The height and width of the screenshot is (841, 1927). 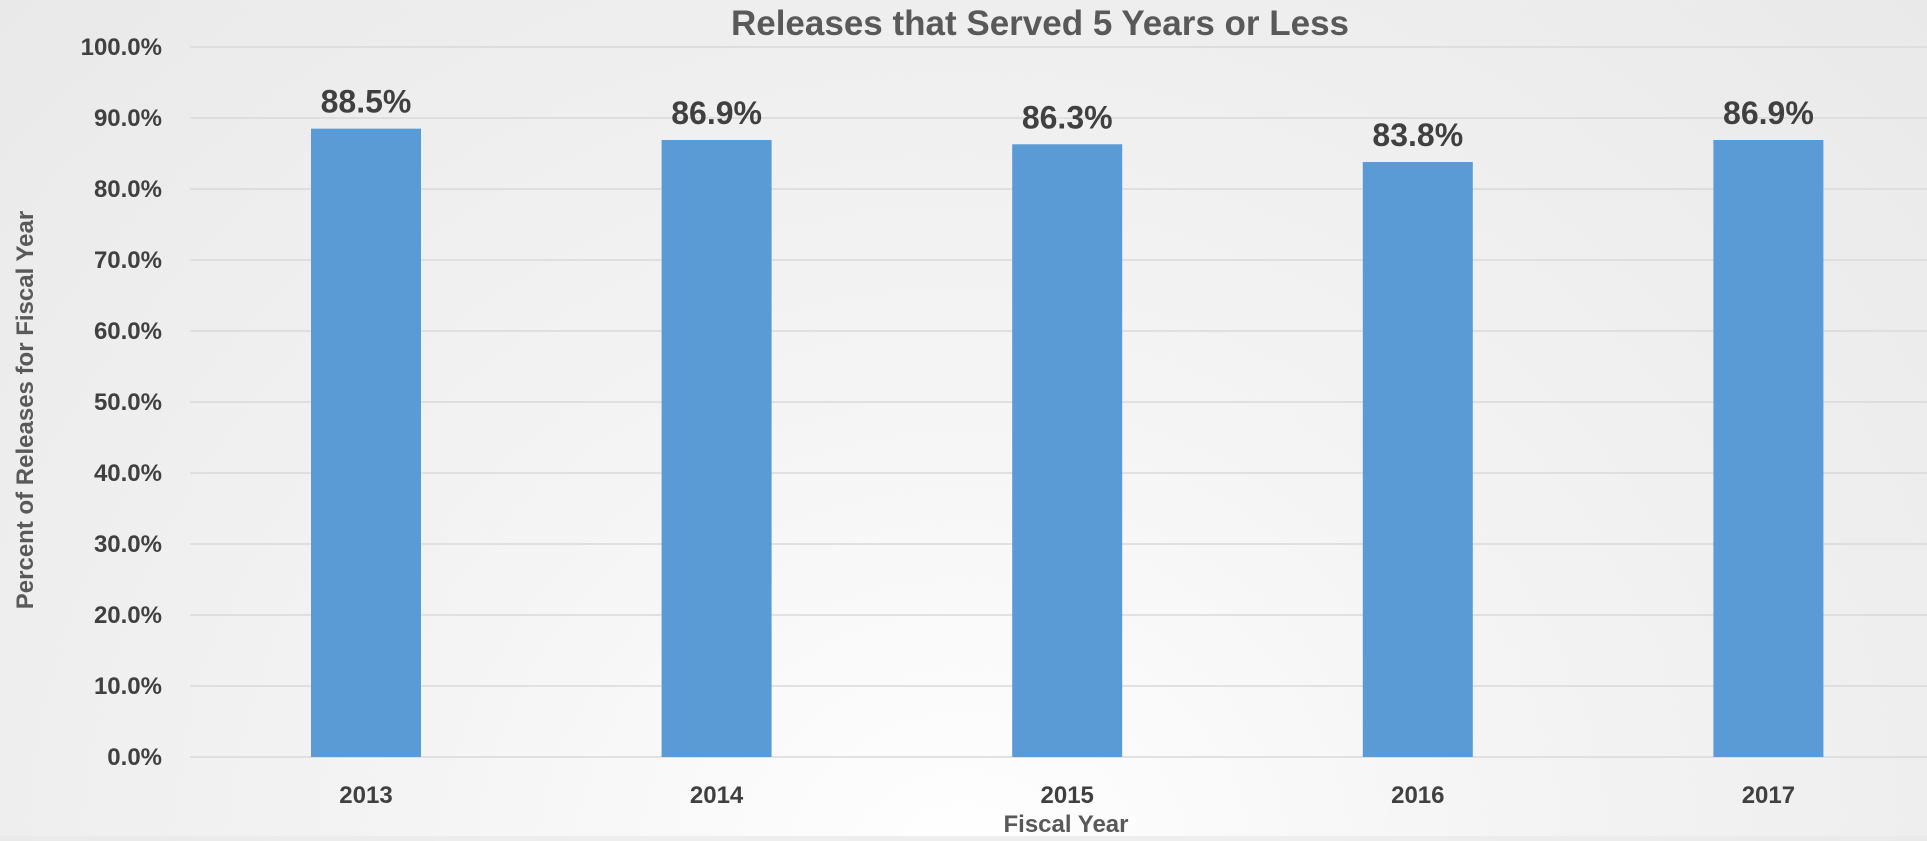 I want to click on x-tick-label: 2015, so click(x=1067, y=795).